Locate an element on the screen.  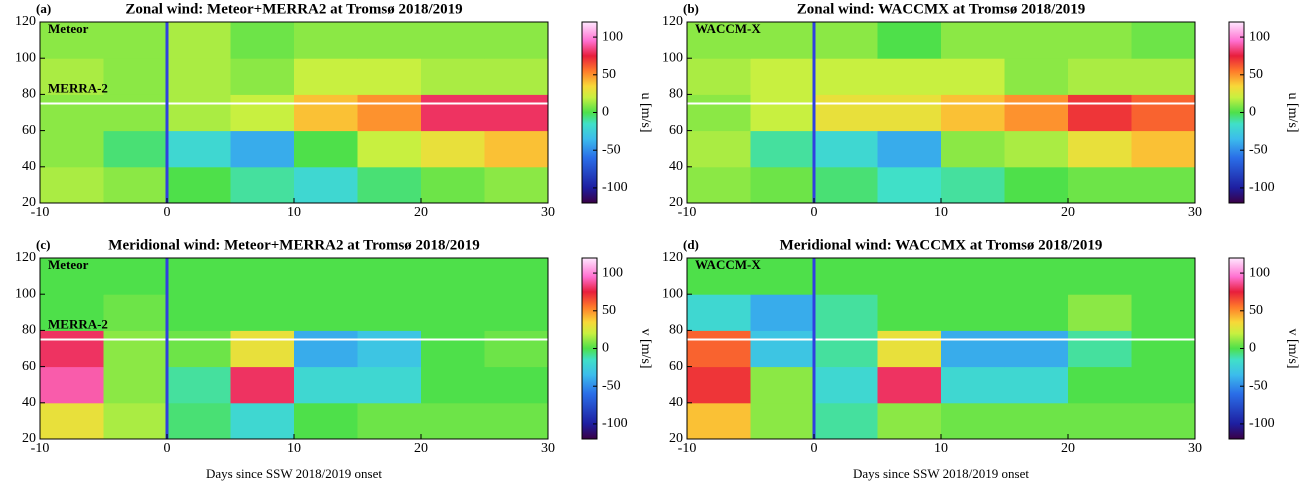
x-tick-label: 30 is located at coordinates (548, 212).